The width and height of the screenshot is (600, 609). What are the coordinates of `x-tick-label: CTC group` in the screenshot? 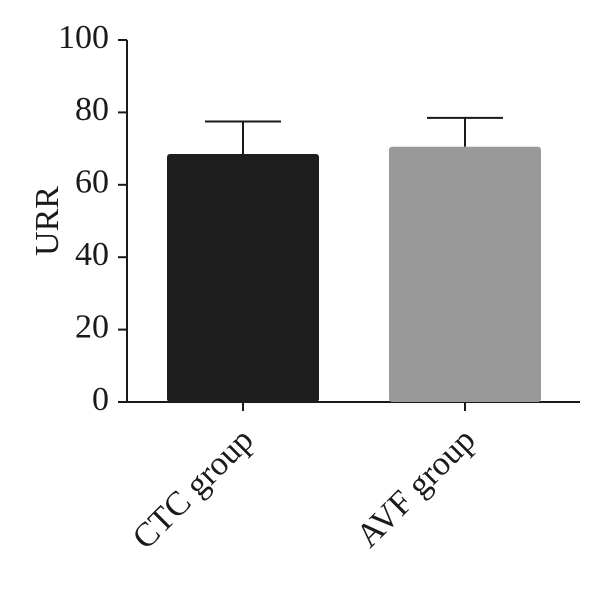 It's located at (193, 488).